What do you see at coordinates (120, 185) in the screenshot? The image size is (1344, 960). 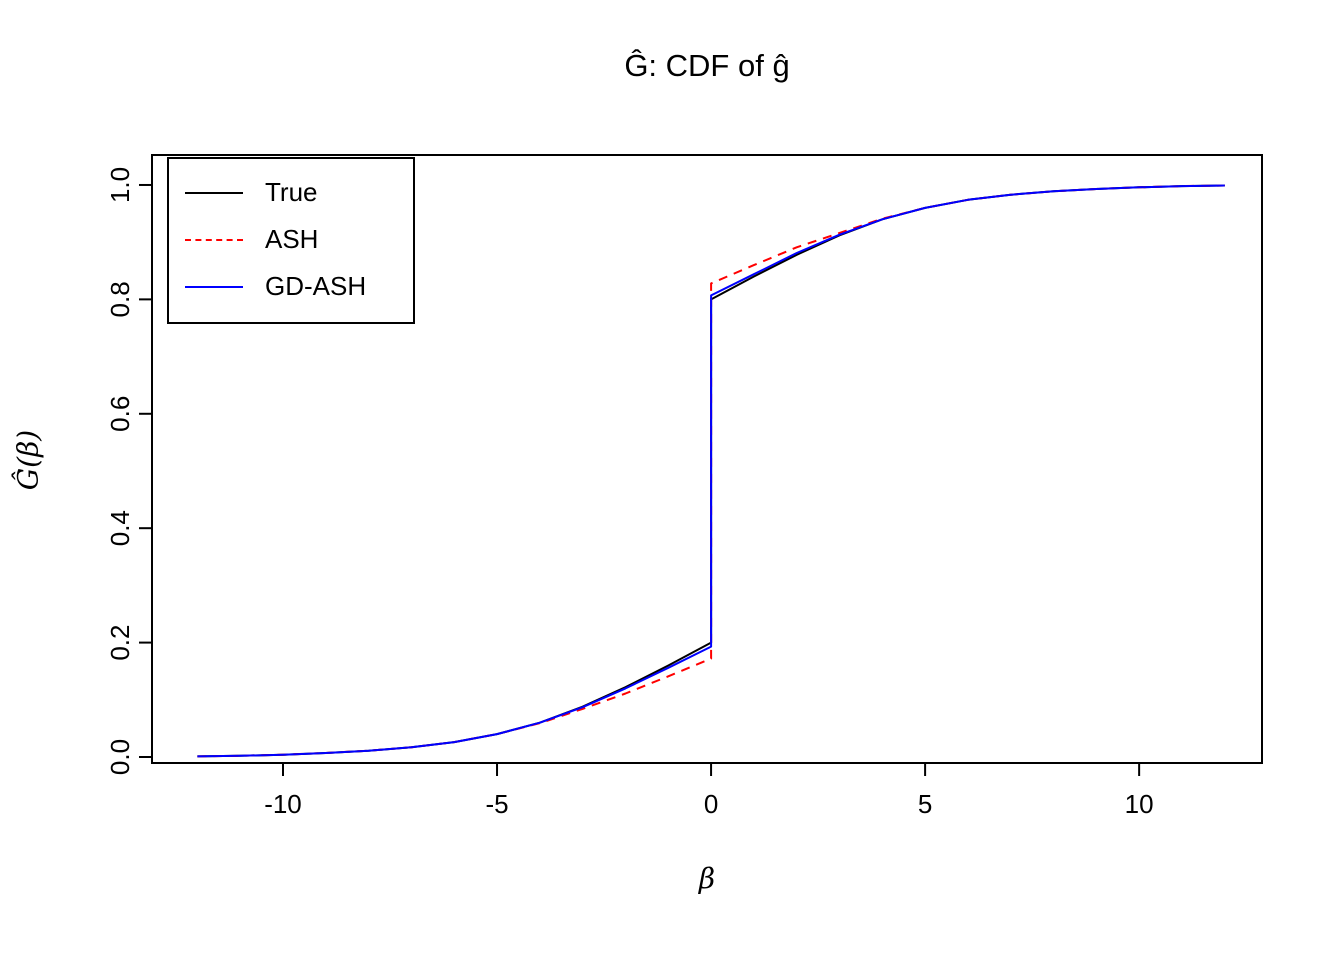 I see `y-tick-label: 1.0` at bounding box center [120, 185].